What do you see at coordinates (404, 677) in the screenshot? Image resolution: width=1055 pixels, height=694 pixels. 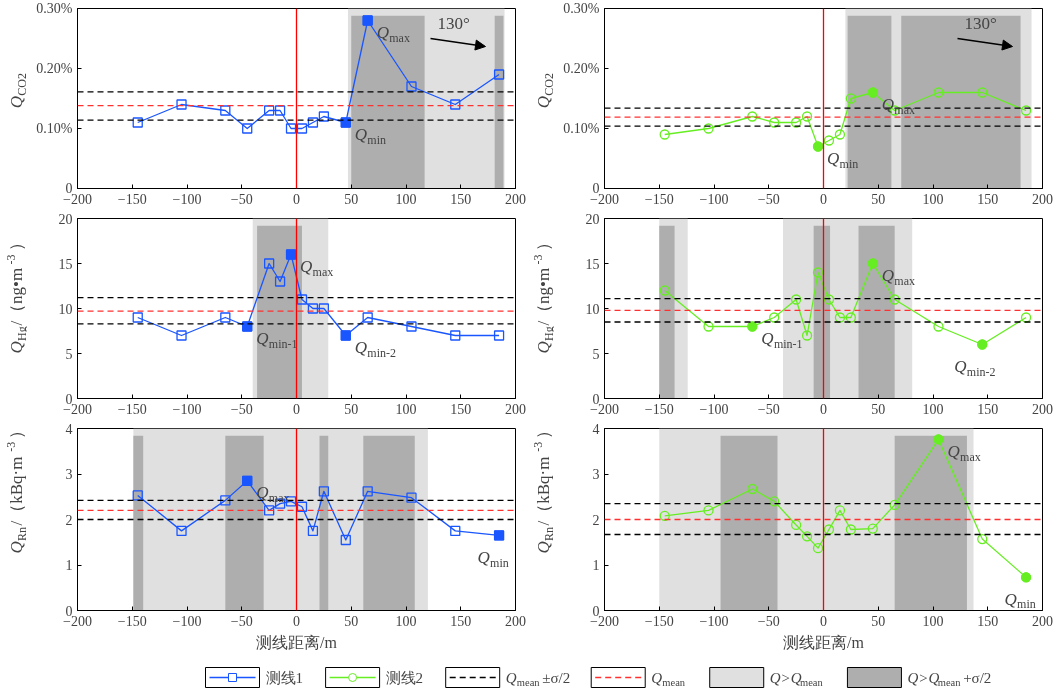 I see `legend-label: 测线2` at bounding box center [404, 677].